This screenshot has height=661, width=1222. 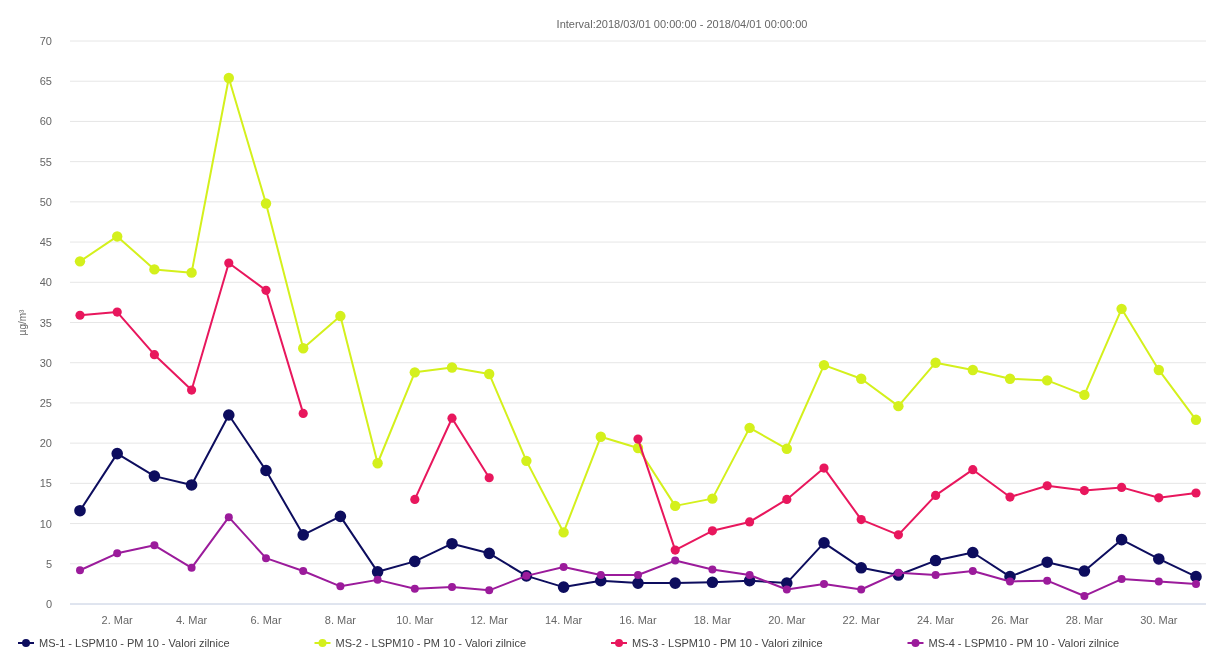 I want to click on x-tick-label: 26. Mar, so click(x=1010, y=620).